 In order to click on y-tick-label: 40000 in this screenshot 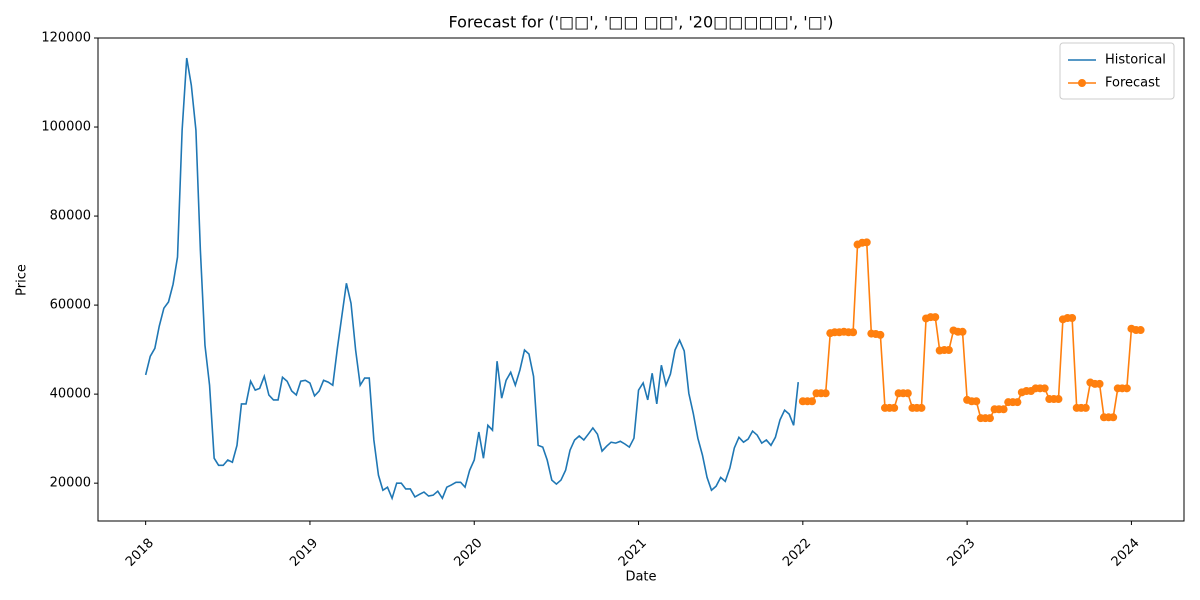, I will do `click(70, 394)`.